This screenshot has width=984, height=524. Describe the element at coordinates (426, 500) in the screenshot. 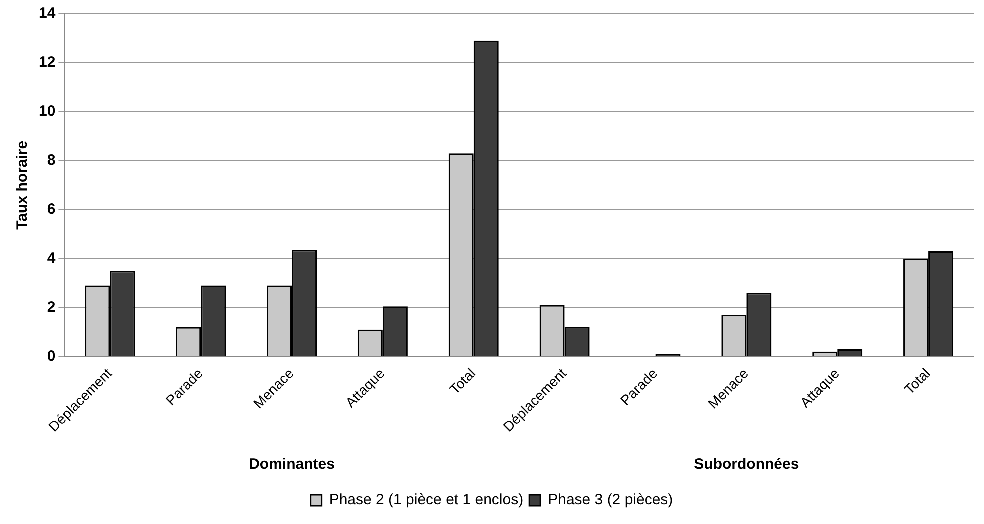

I see `legend-label: Phase 2 (1 pièce et 1 enclos)` at that location.